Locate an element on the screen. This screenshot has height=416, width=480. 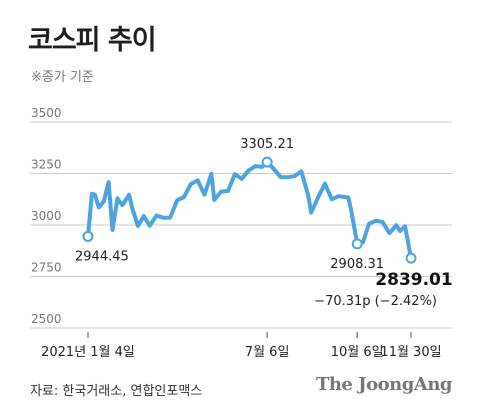
y-tick-label: 3000 is located at coordinates (46, 216).